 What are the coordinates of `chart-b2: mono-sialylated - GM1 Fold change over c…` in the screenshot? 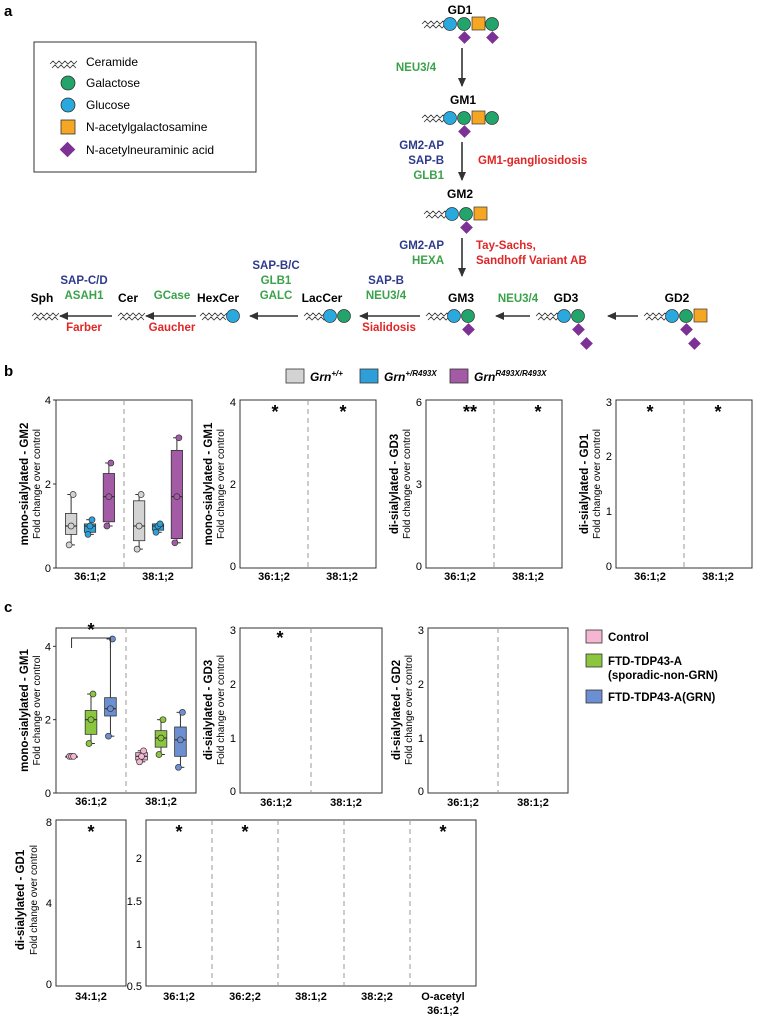 It's located at (290, 490).